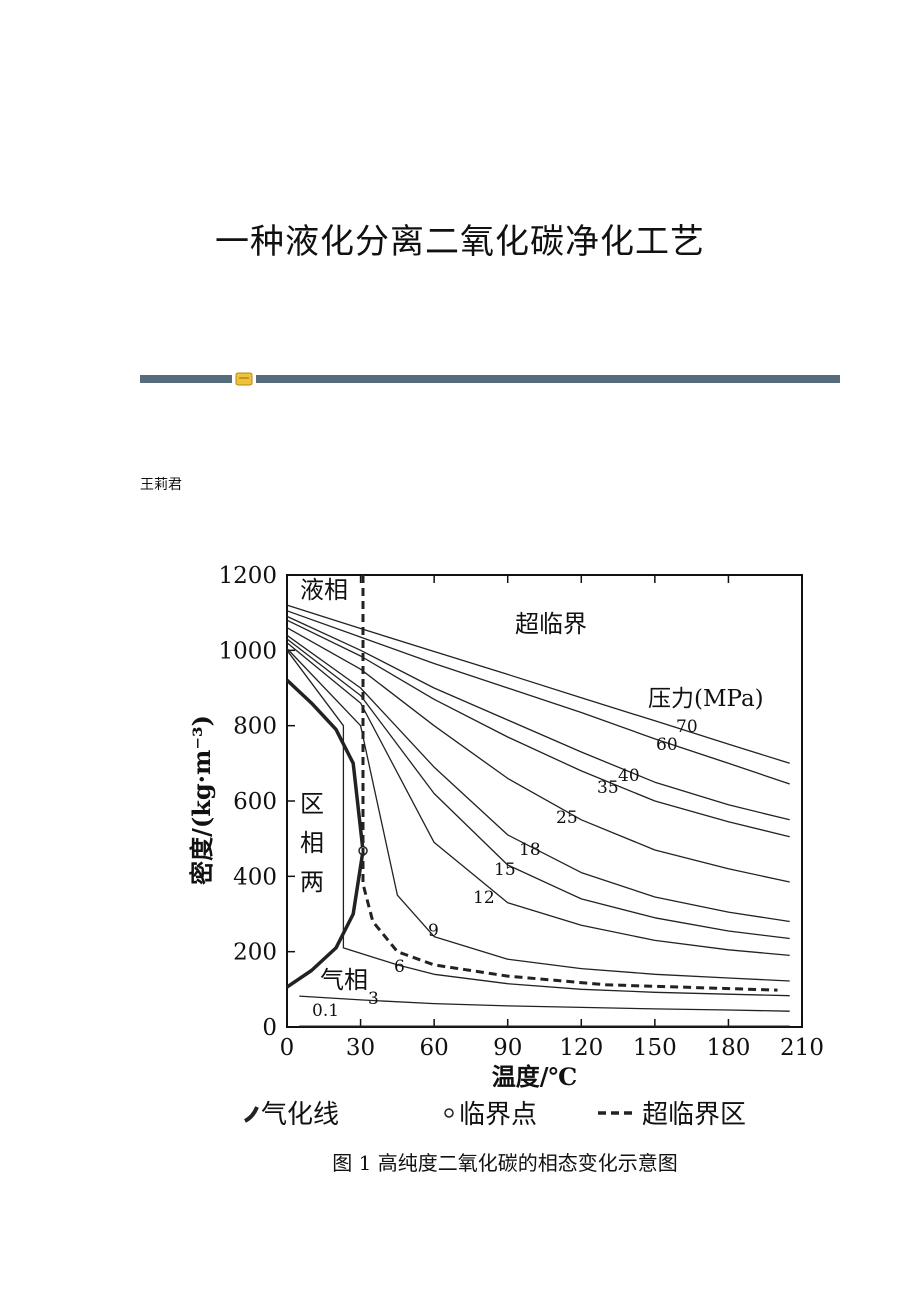 The width and height of the screenshot is (920, 1302). What do you see at coordinates (255, 877) in the screenshot?
I see `y-tick-label: 400` at bounding box center [255, 877].